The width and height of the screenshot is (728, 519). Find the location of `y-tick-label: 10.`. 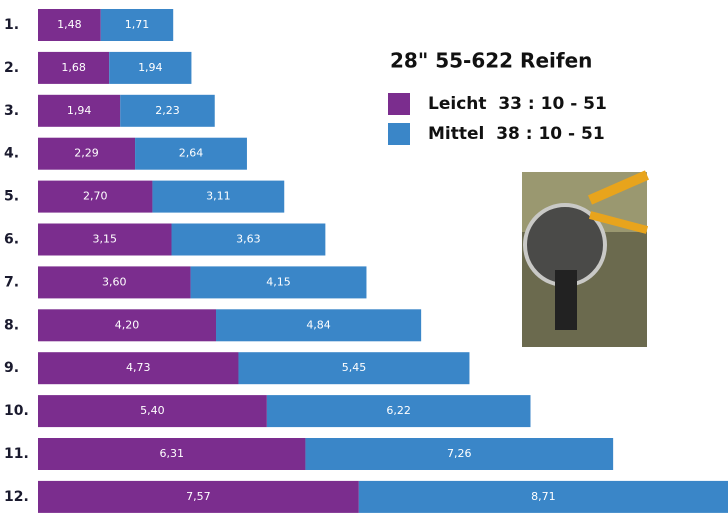

y-tick-label: 10. is located at coordinates (16, 411).